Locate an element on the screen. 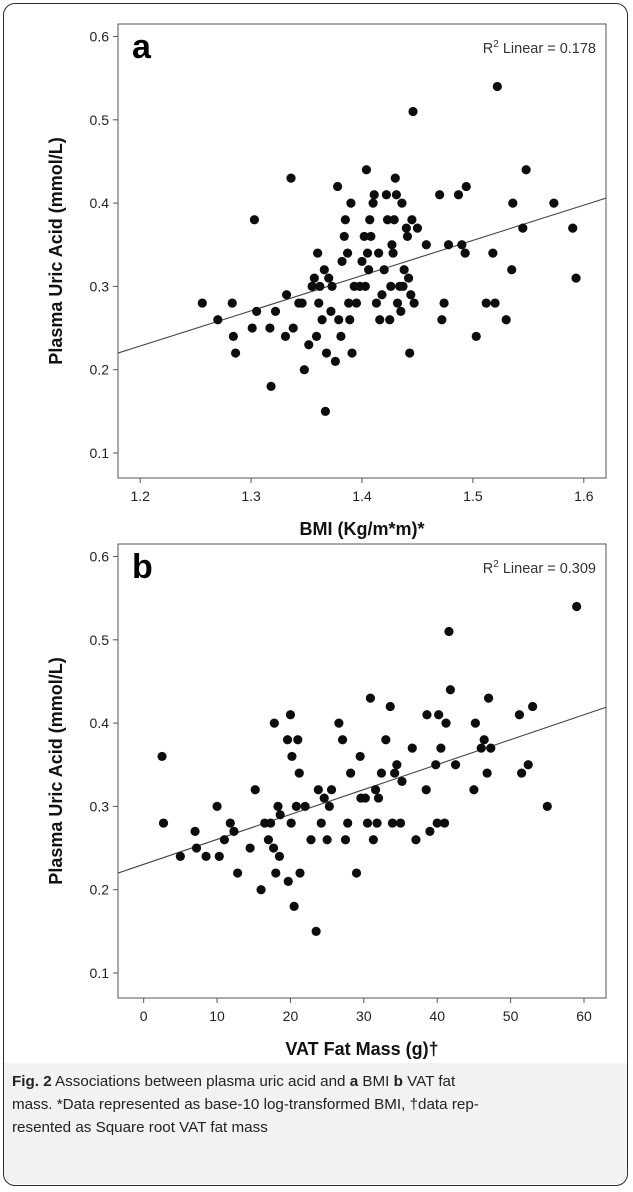  chart-a-x-tick-label: 1.3 is located at coordinates (251, 496).